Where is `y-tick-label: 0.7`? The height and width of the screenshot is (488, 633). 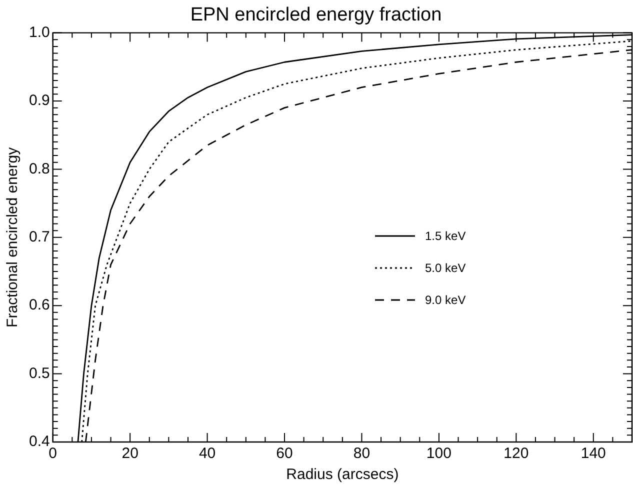 y-tick-label: 0.7 is located at coordinates (39, 237).